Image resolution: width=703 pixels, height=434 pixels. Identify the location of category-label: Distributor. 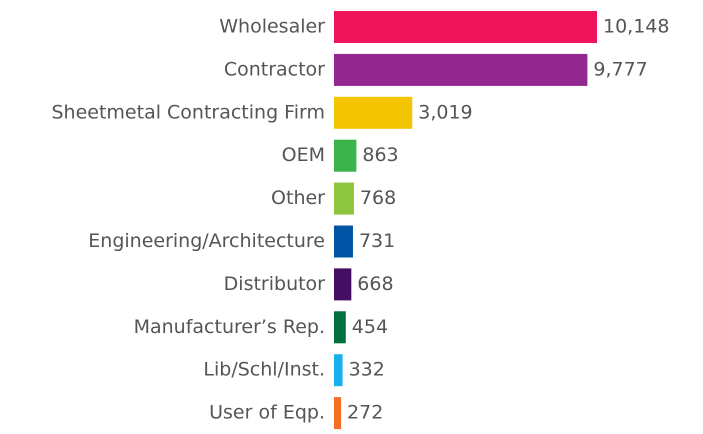
(275, 284).